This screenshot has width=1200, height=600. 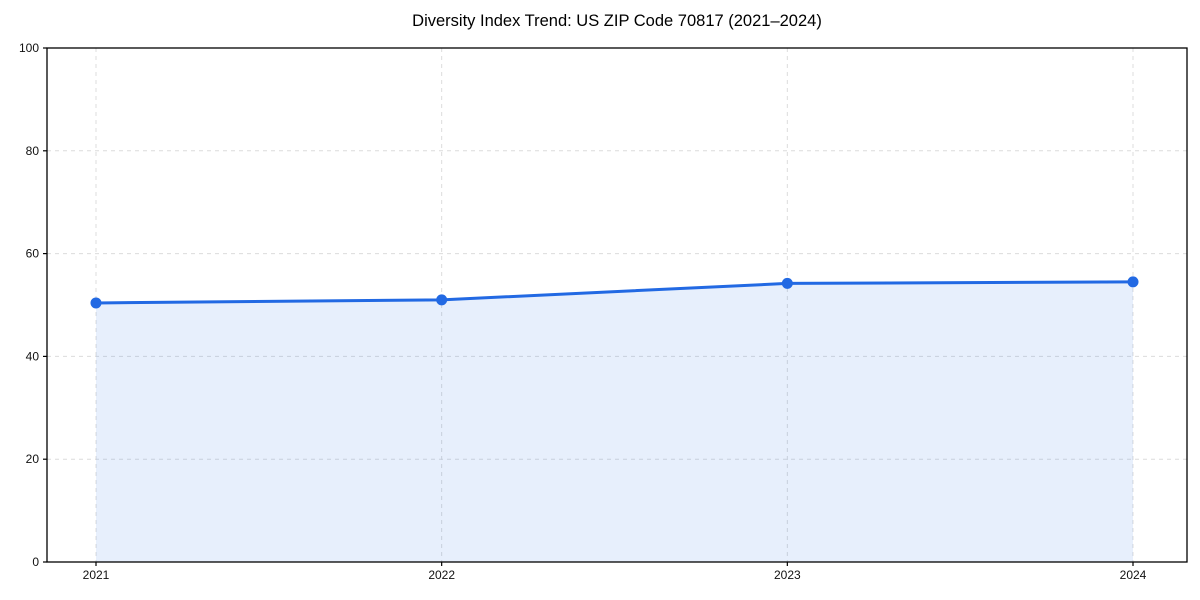 I want to click on trend-line, so click(x=614, y=292).